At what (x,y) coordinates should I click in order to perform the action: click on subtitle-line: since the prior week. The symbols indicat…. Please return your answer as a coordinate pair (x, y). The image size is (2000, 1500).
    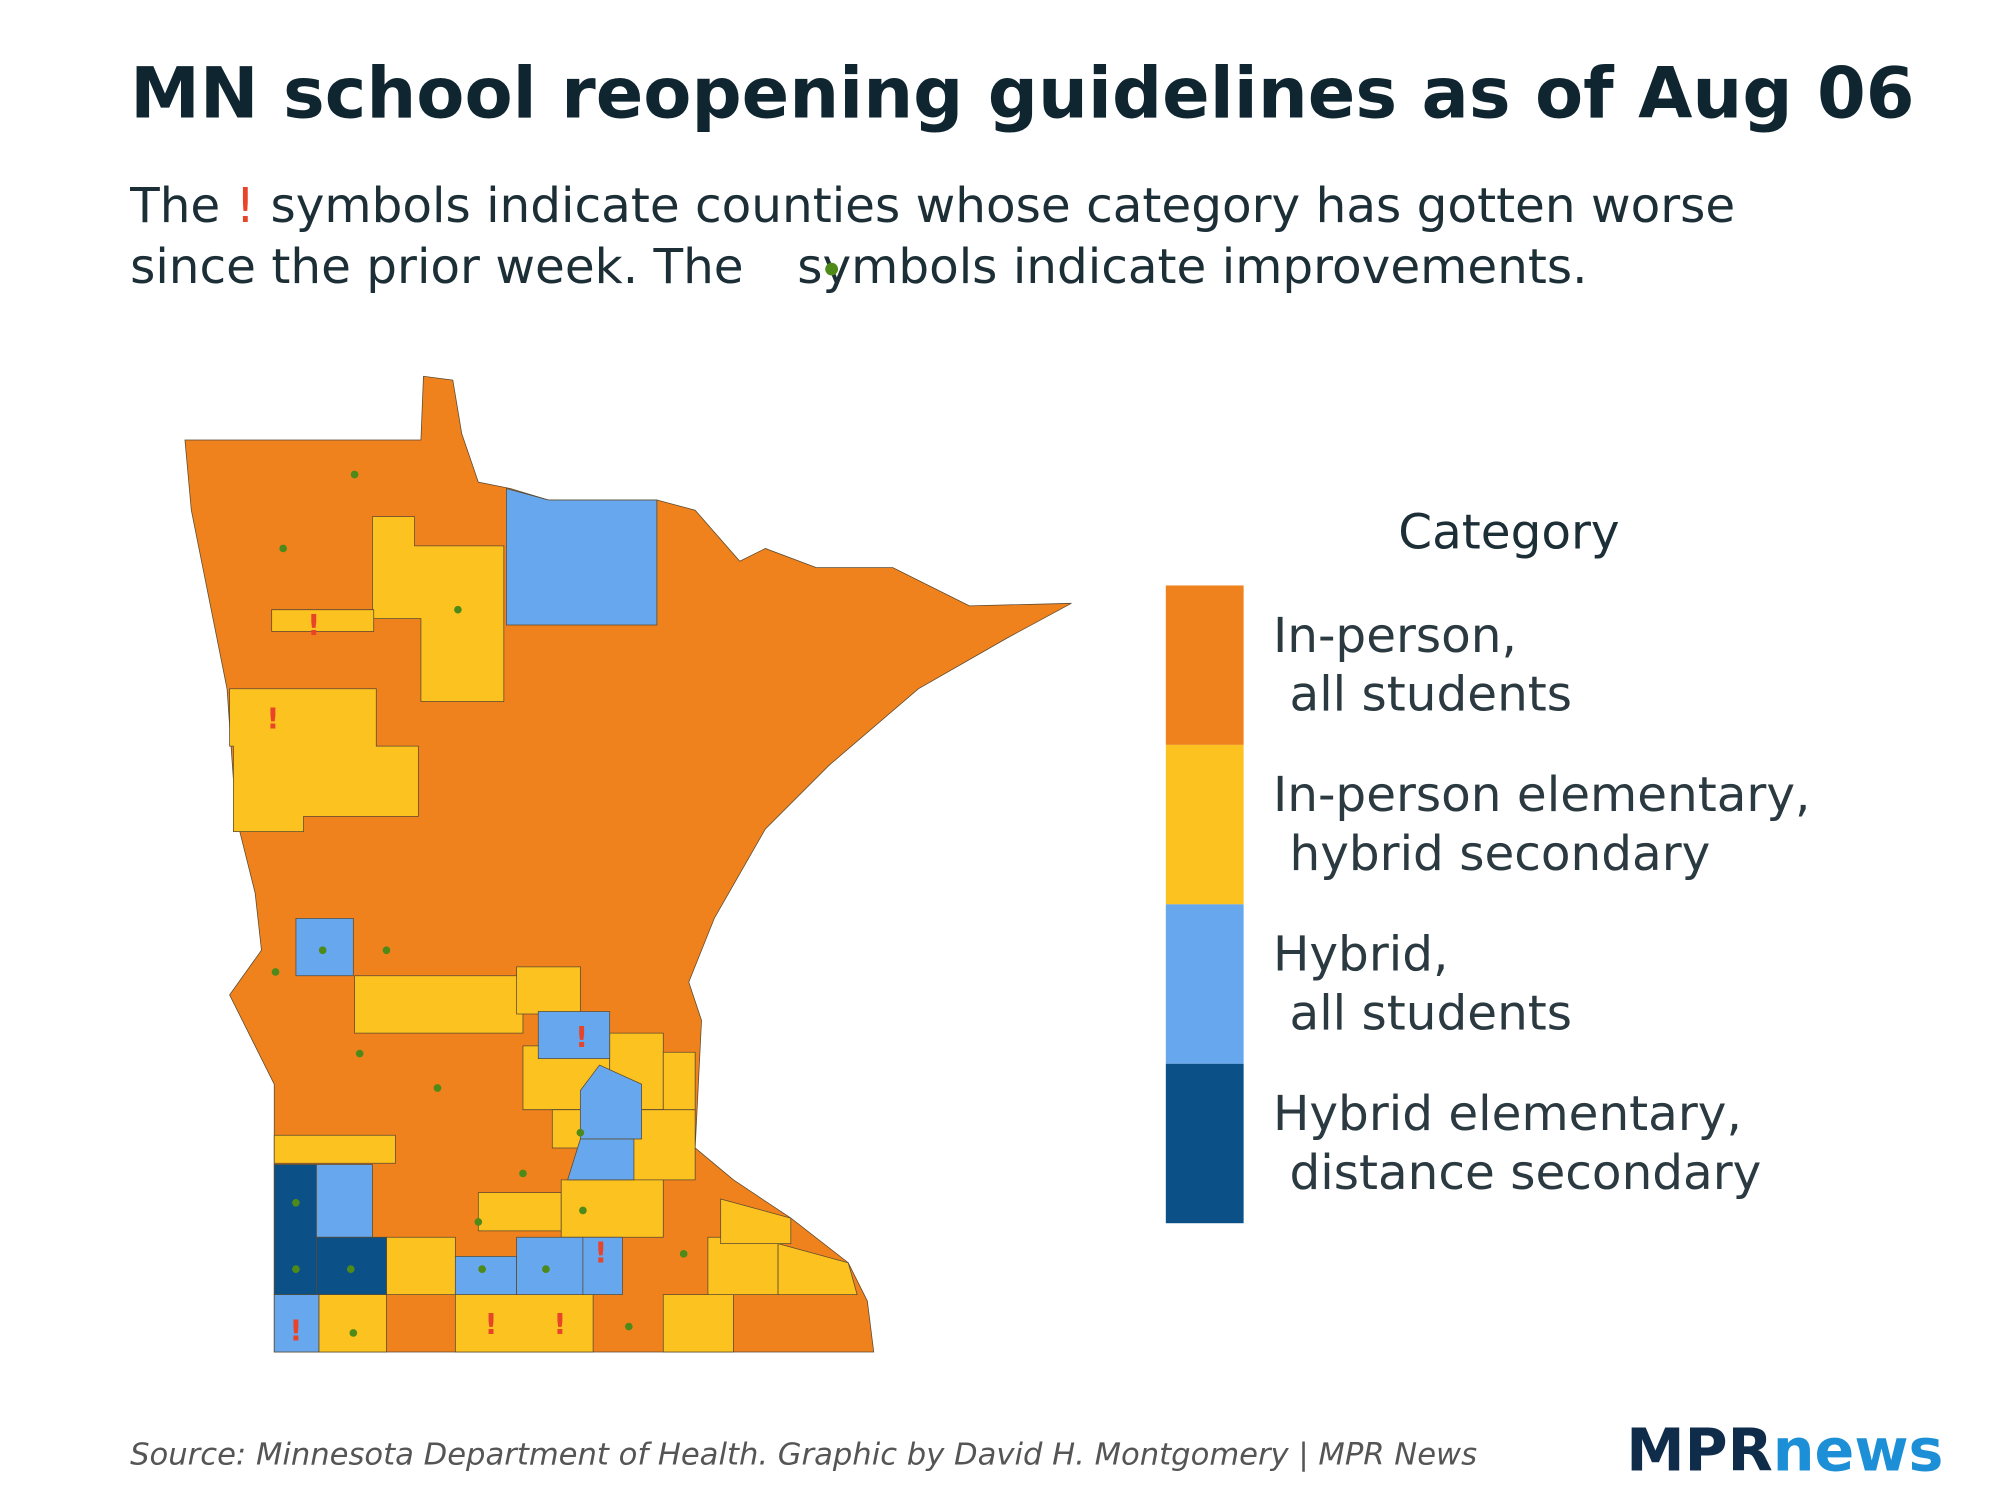
    Looking at the image, I should click on (858, 267).